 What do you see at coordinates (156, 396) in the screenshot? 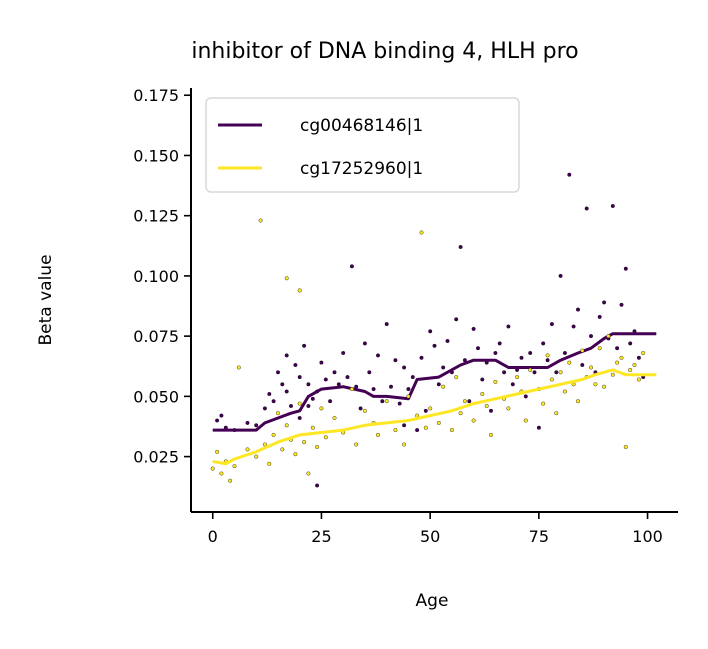
I see `y-tick-label: 0.050` at bounding box center [156, 396].